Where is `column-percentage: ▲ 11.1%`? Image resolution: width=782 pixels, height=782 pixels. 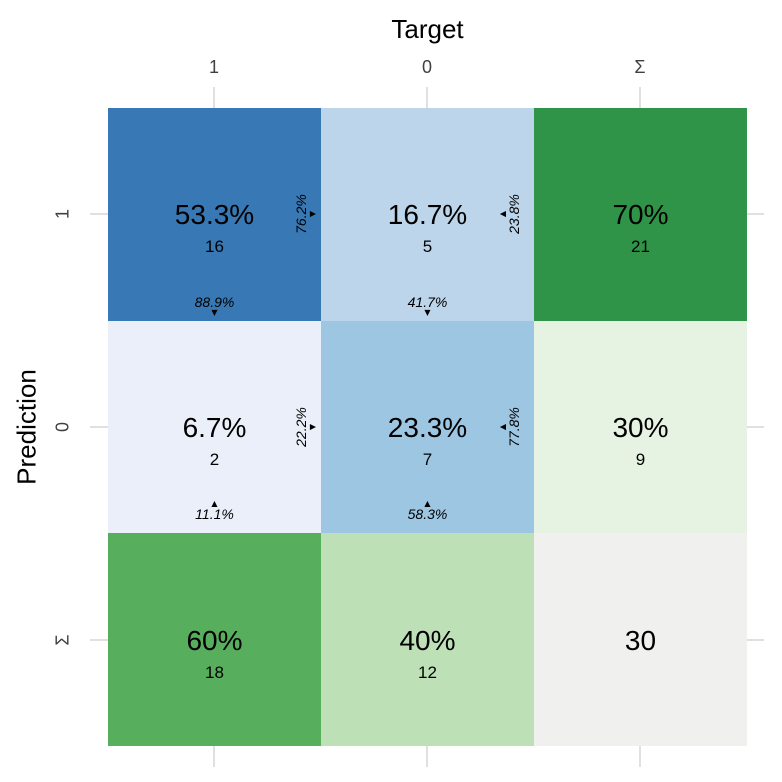 column-percentage: ▲ 11.1% is located at coordinates (214, 511).